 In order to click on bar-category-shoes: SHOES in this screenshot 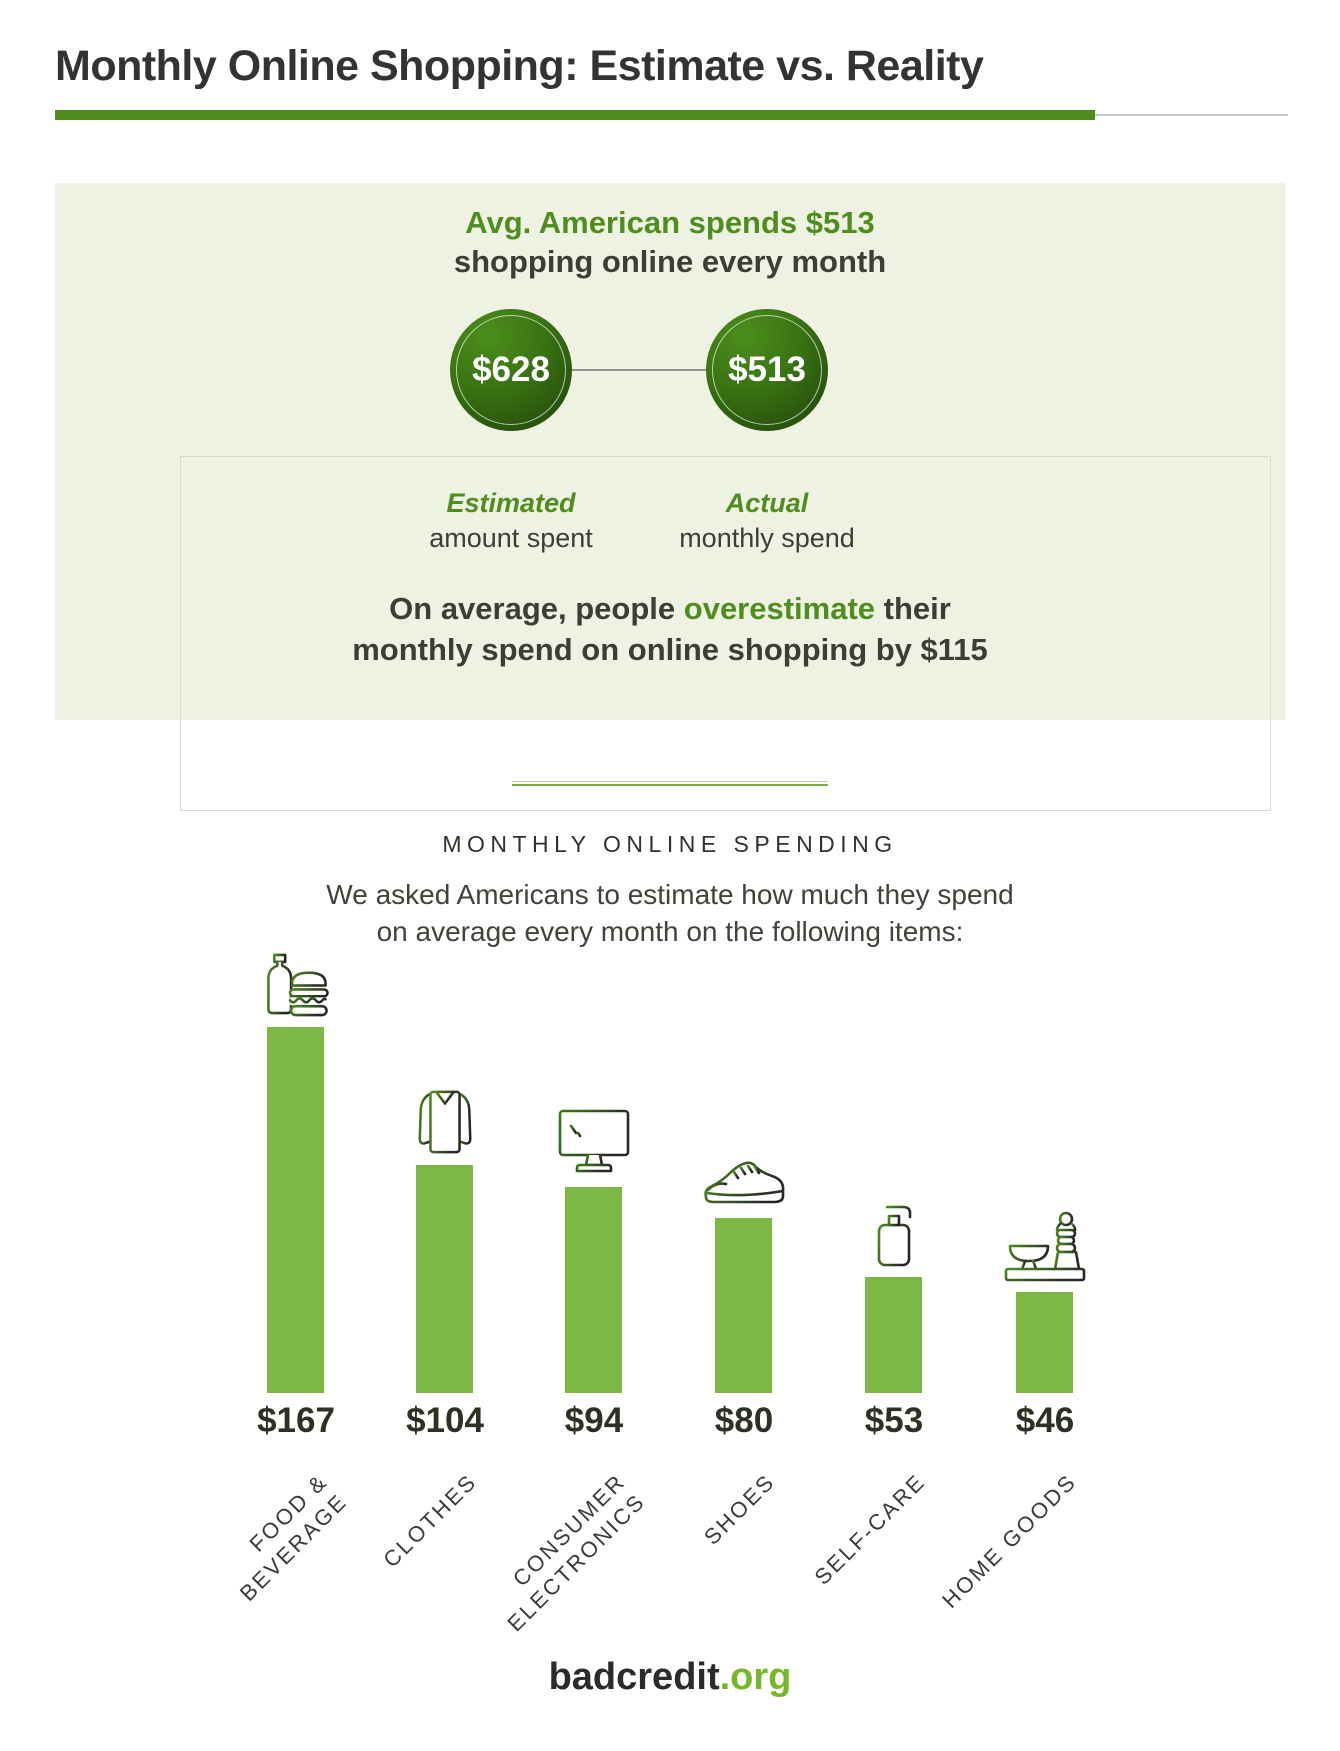, I will do `click(740, 1509)`.